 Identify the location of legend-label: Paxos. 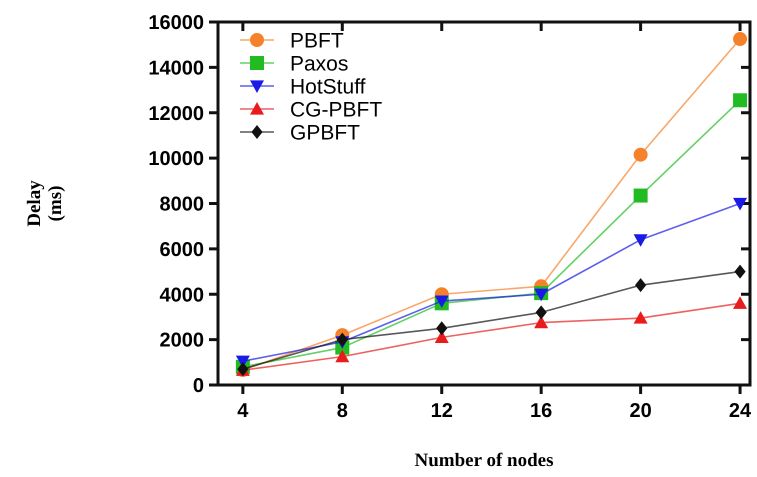
(319, 64).